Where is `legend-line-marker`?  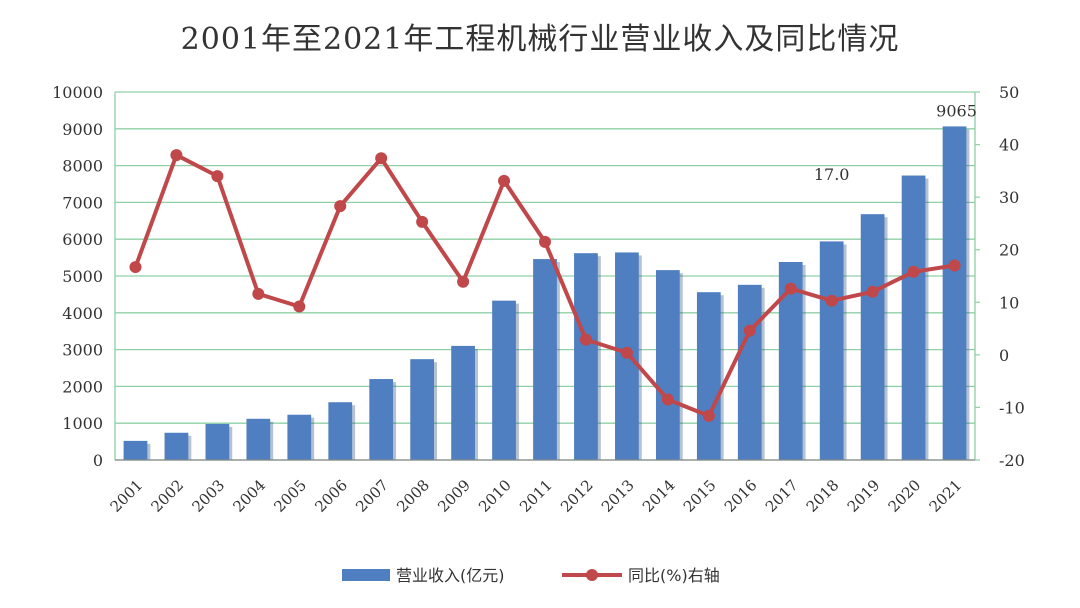
legend-line-marker is located at coordinates (592, 575).